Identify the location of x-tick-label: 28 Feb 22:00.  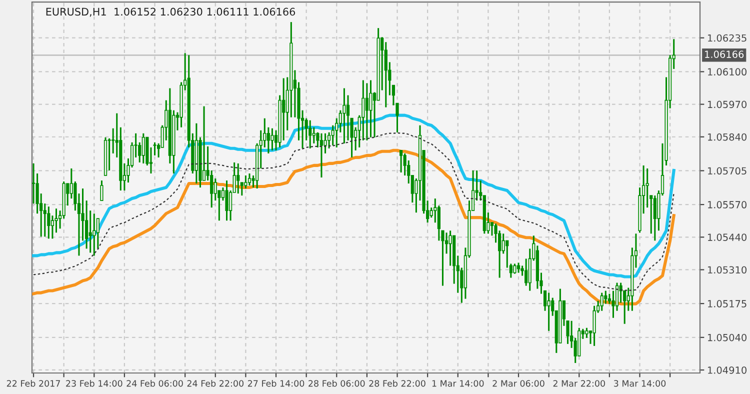
(397, 383).